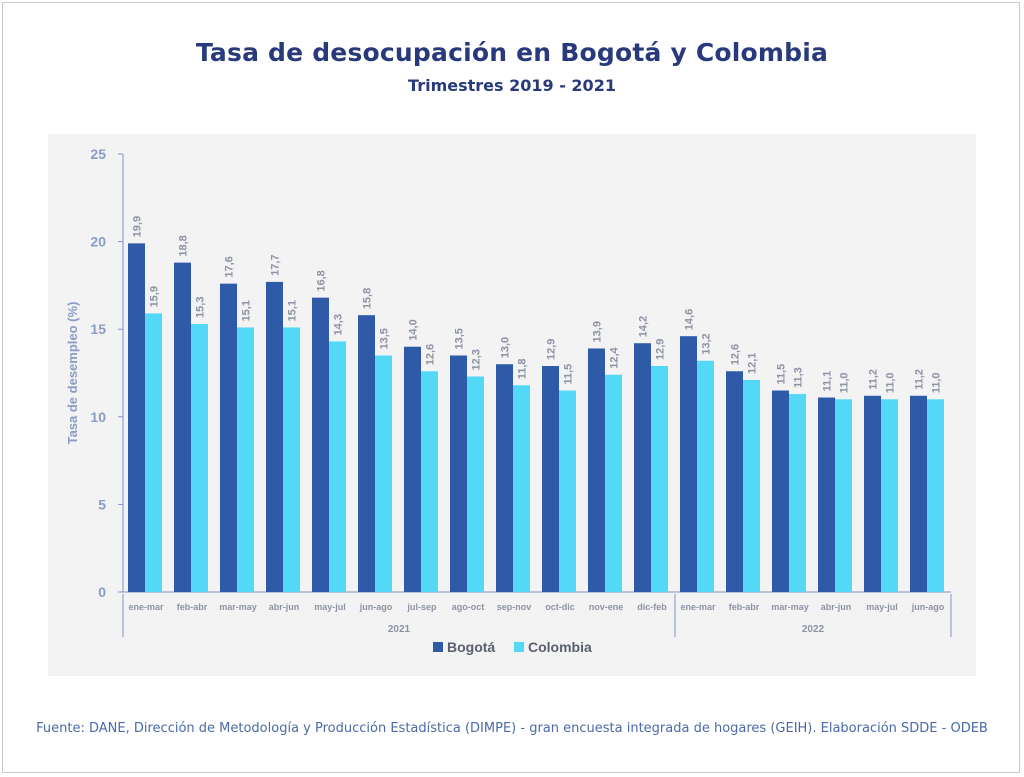  What do you see at coordinates (828, 381) in the screenshot?
I see `value-label-bogota: 11,1` at bounding box center [828, 381].